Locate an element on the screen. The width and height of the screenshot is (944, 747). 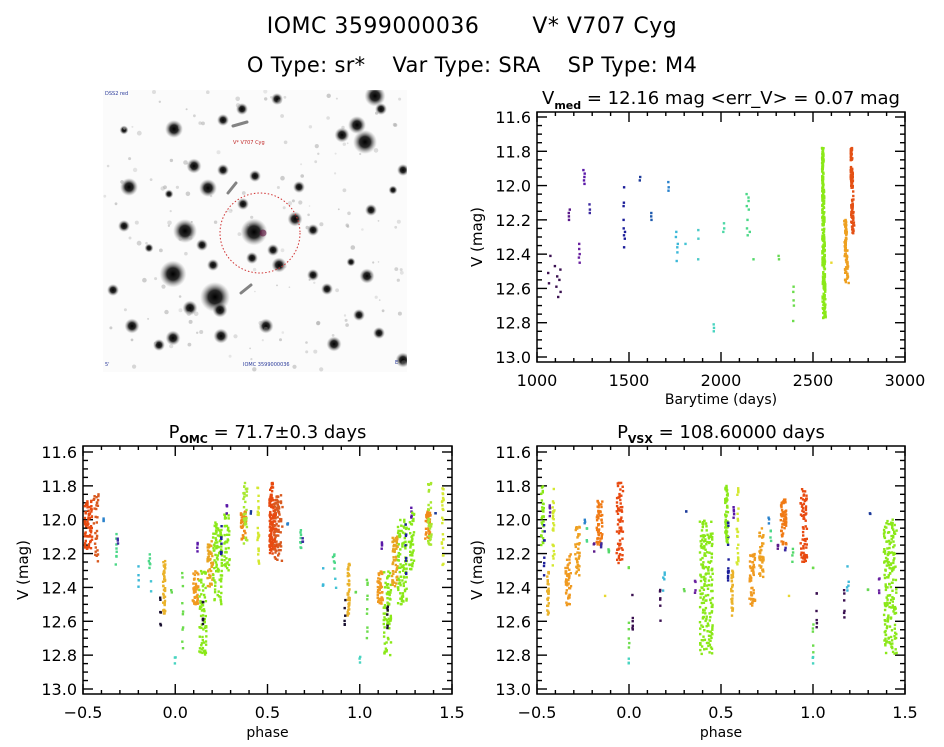
lightcurve-points is located at coordinates (701, 239).